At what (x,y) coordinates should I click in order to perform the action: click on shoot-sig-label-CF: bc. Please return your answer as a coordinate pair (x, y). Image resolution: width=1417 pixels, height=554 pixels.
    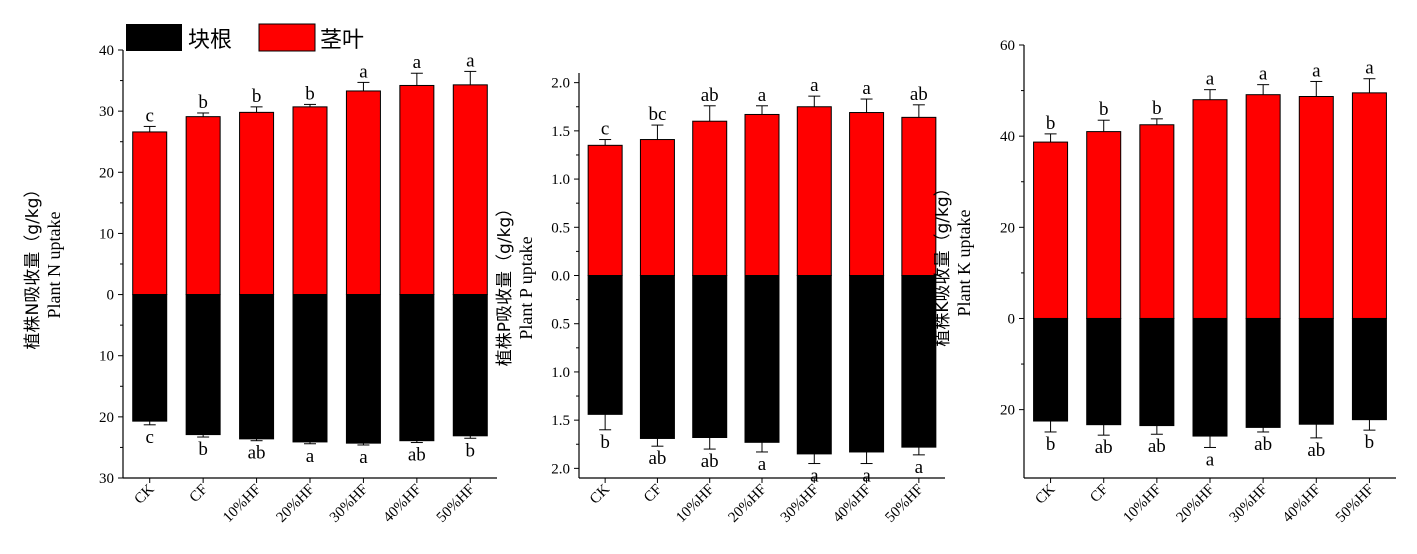
    Looking at the image, I should click on (657, 114).